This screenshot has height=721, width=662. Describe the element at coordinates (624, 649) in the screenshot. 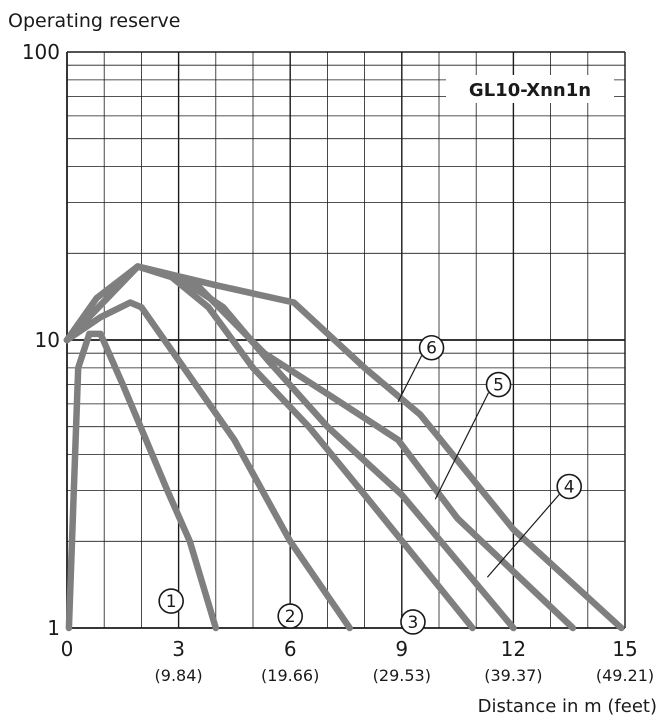

I see `x-tick-label: 15` at that location.